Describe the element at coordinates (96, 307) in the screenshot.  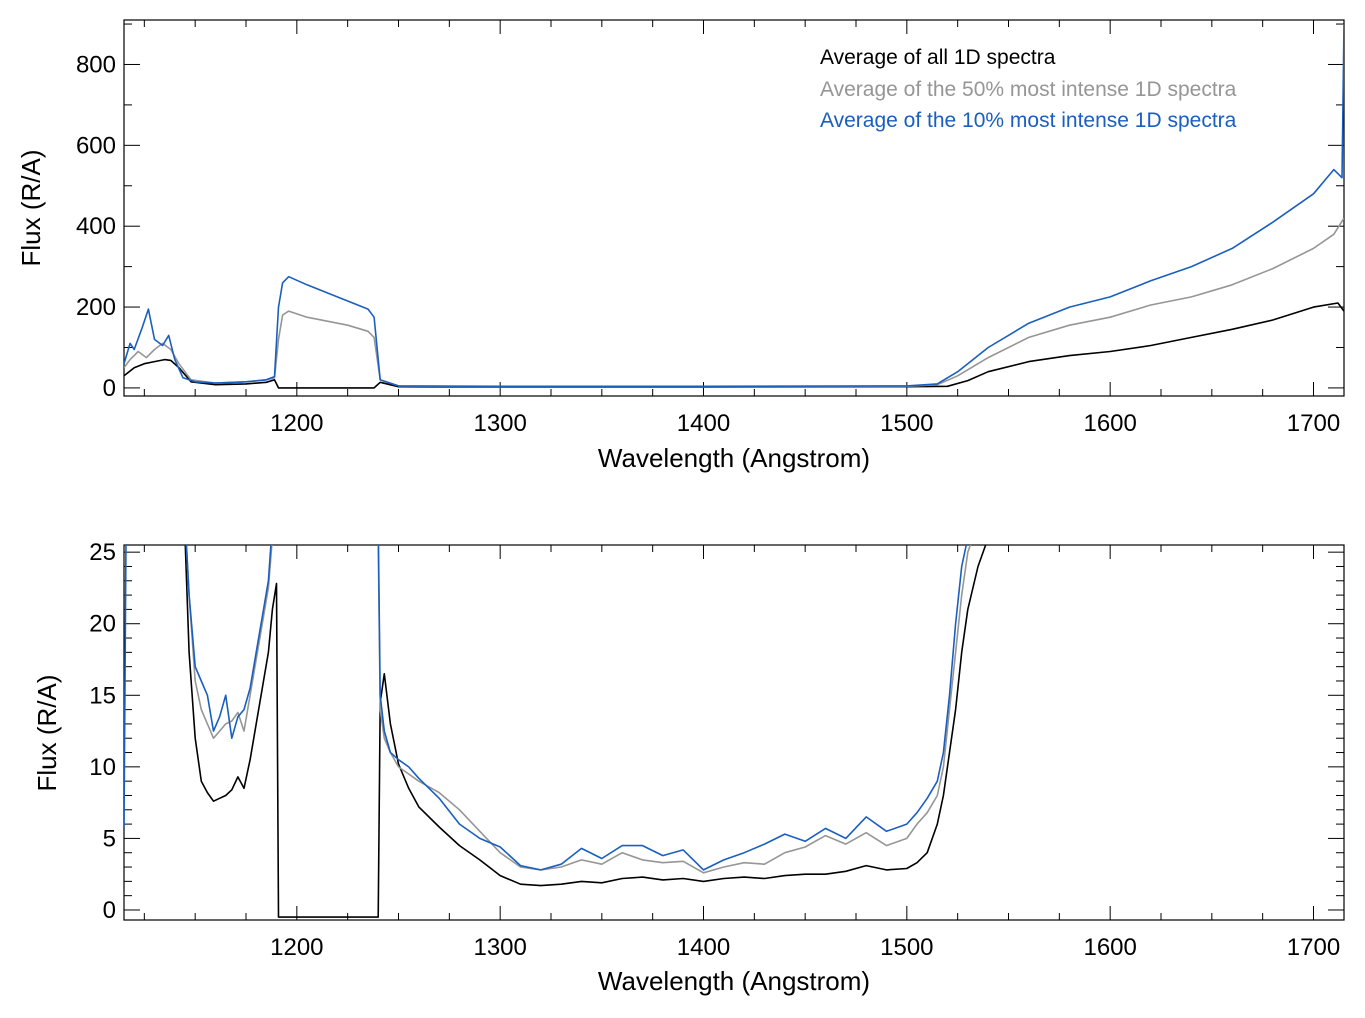
I see `y-tick-label: 200` at that location.